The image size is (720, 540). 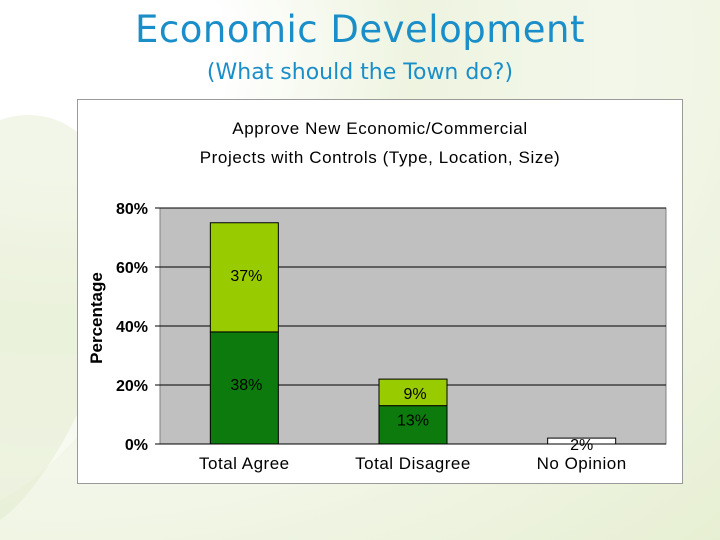 I want to click on chart-title-line-1: Approve New Economic/Commercial, so click(x=379, y=128).